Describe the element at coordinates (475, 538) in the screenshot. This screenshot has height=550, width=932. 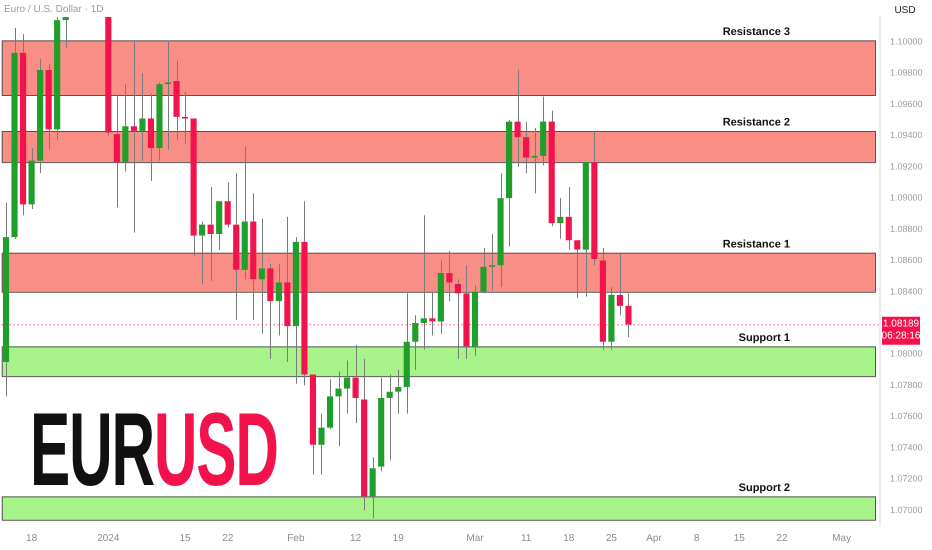
I see `x-tick-label: Mar` at that location.